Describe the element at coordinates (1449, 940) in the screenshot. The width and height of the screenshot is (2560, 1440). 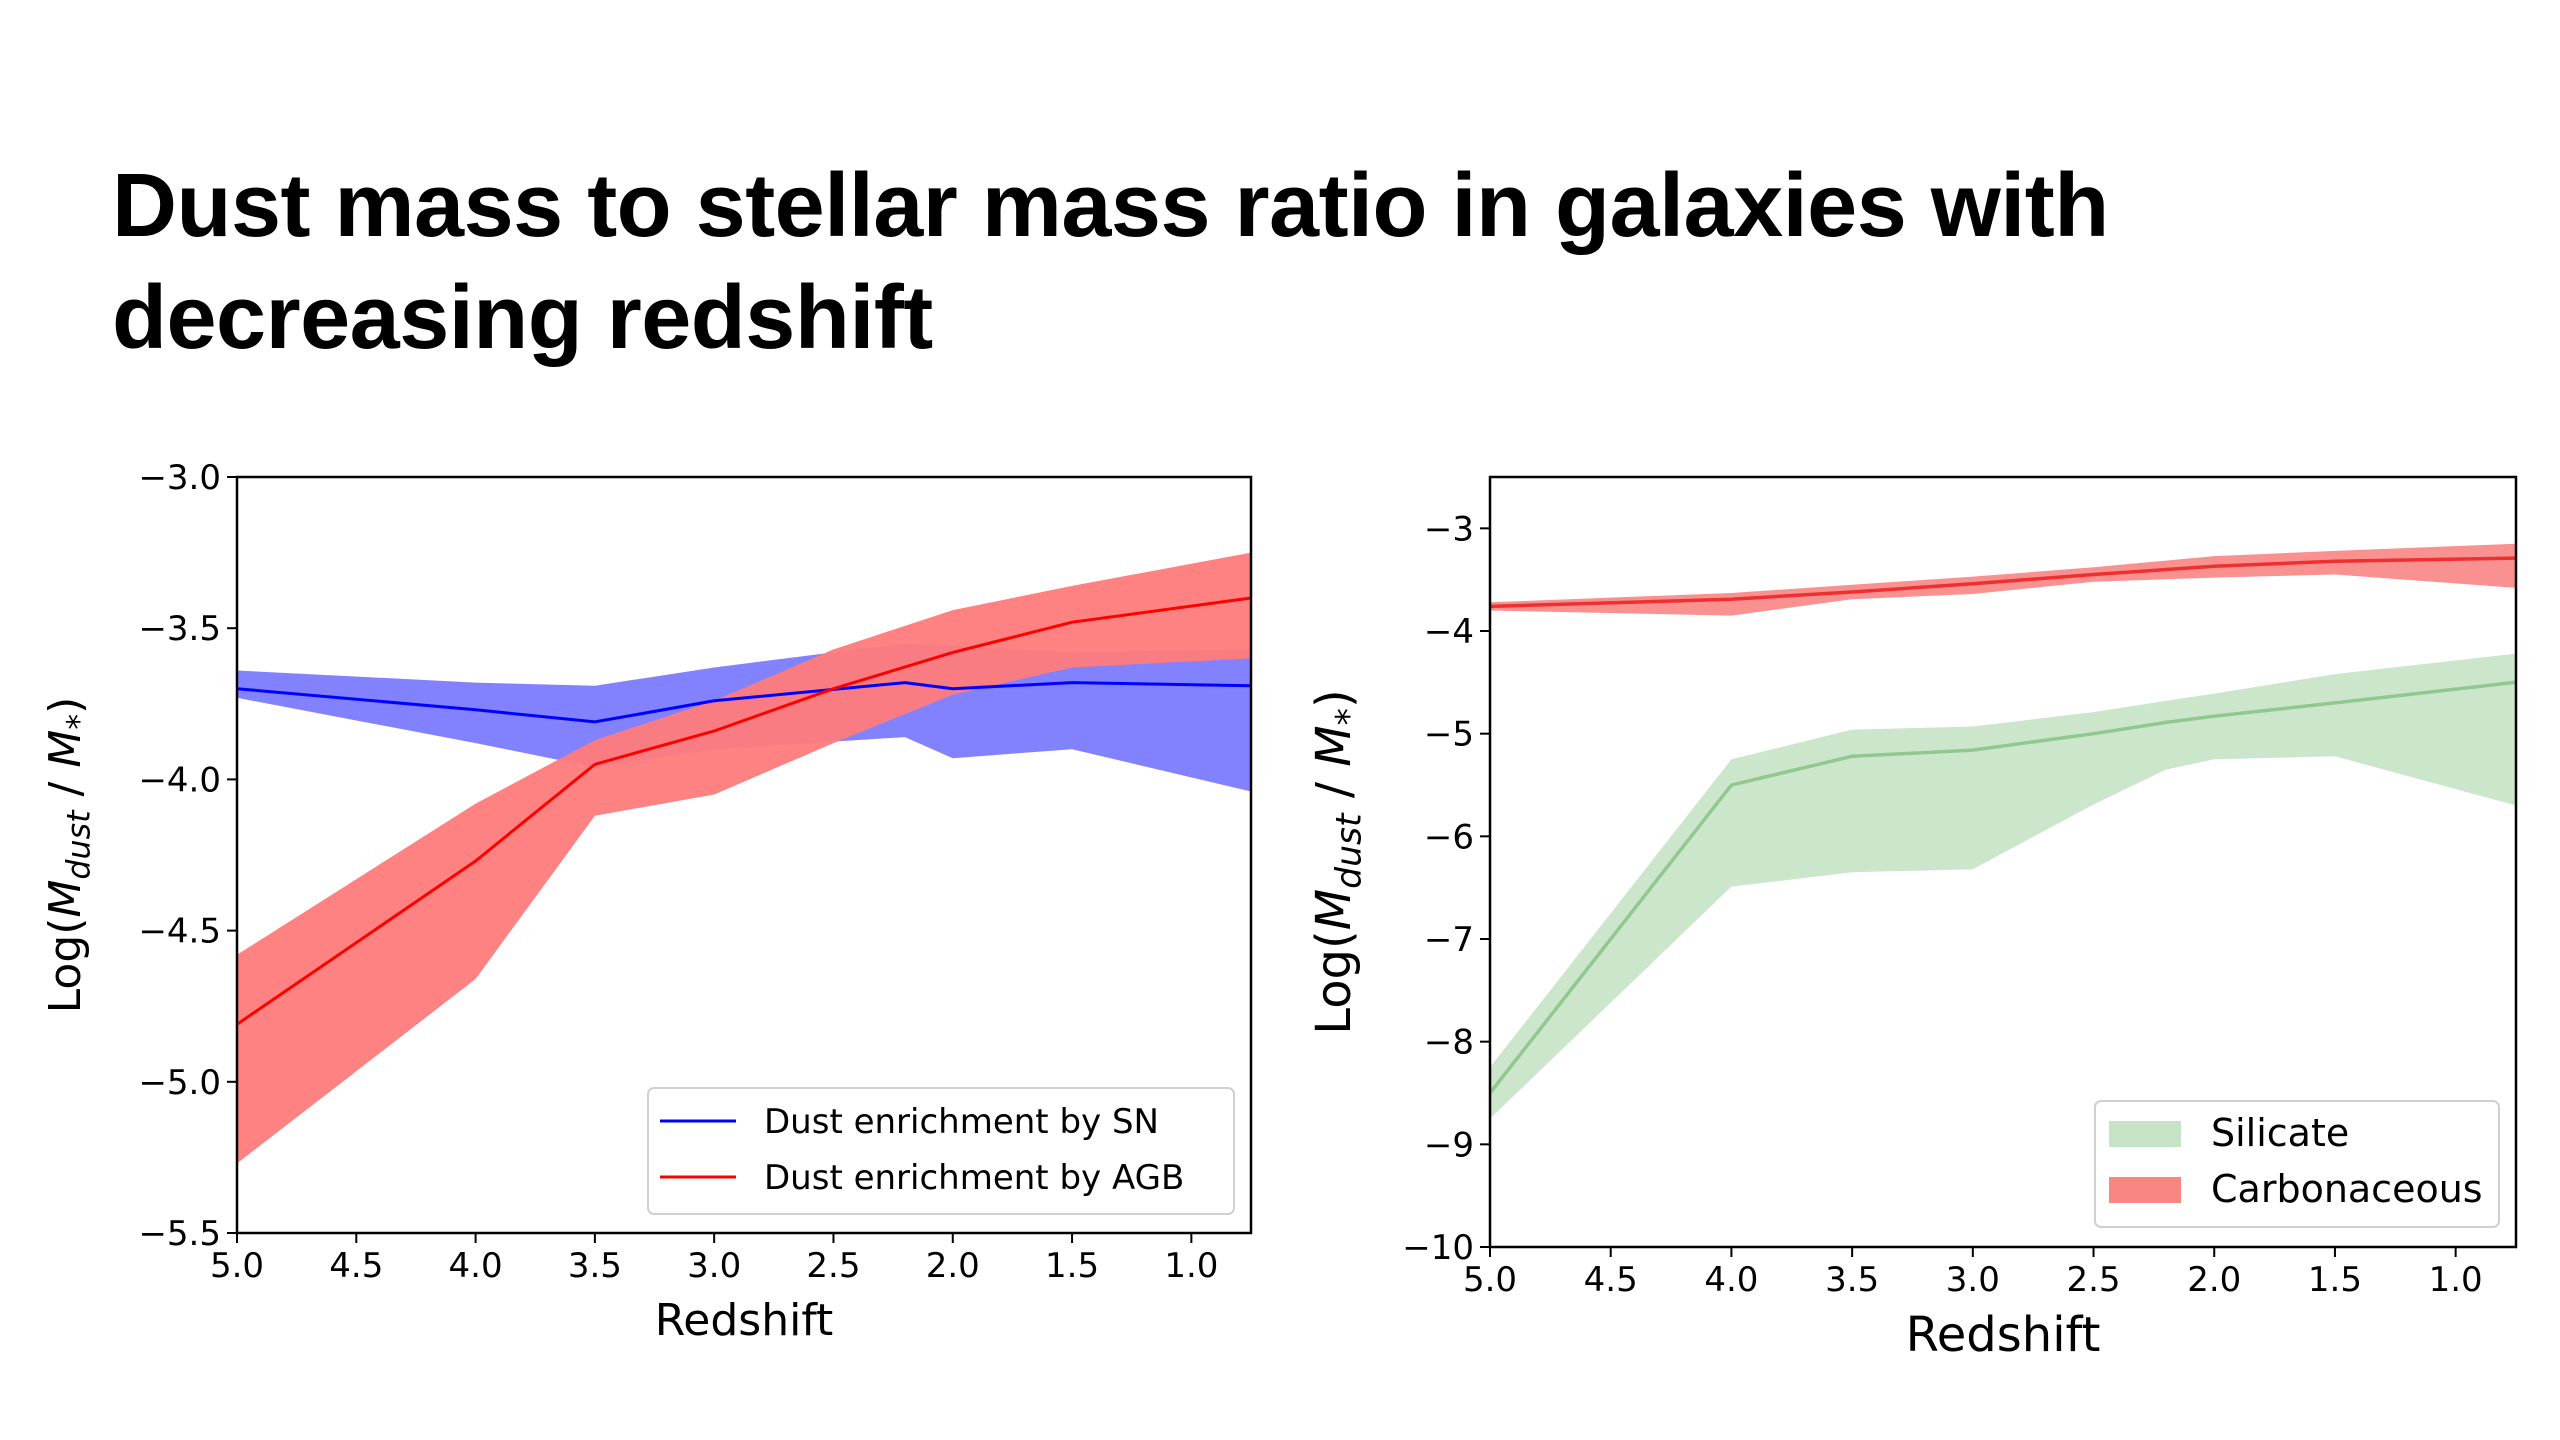
I see `y-tick-label: −7` at that location.